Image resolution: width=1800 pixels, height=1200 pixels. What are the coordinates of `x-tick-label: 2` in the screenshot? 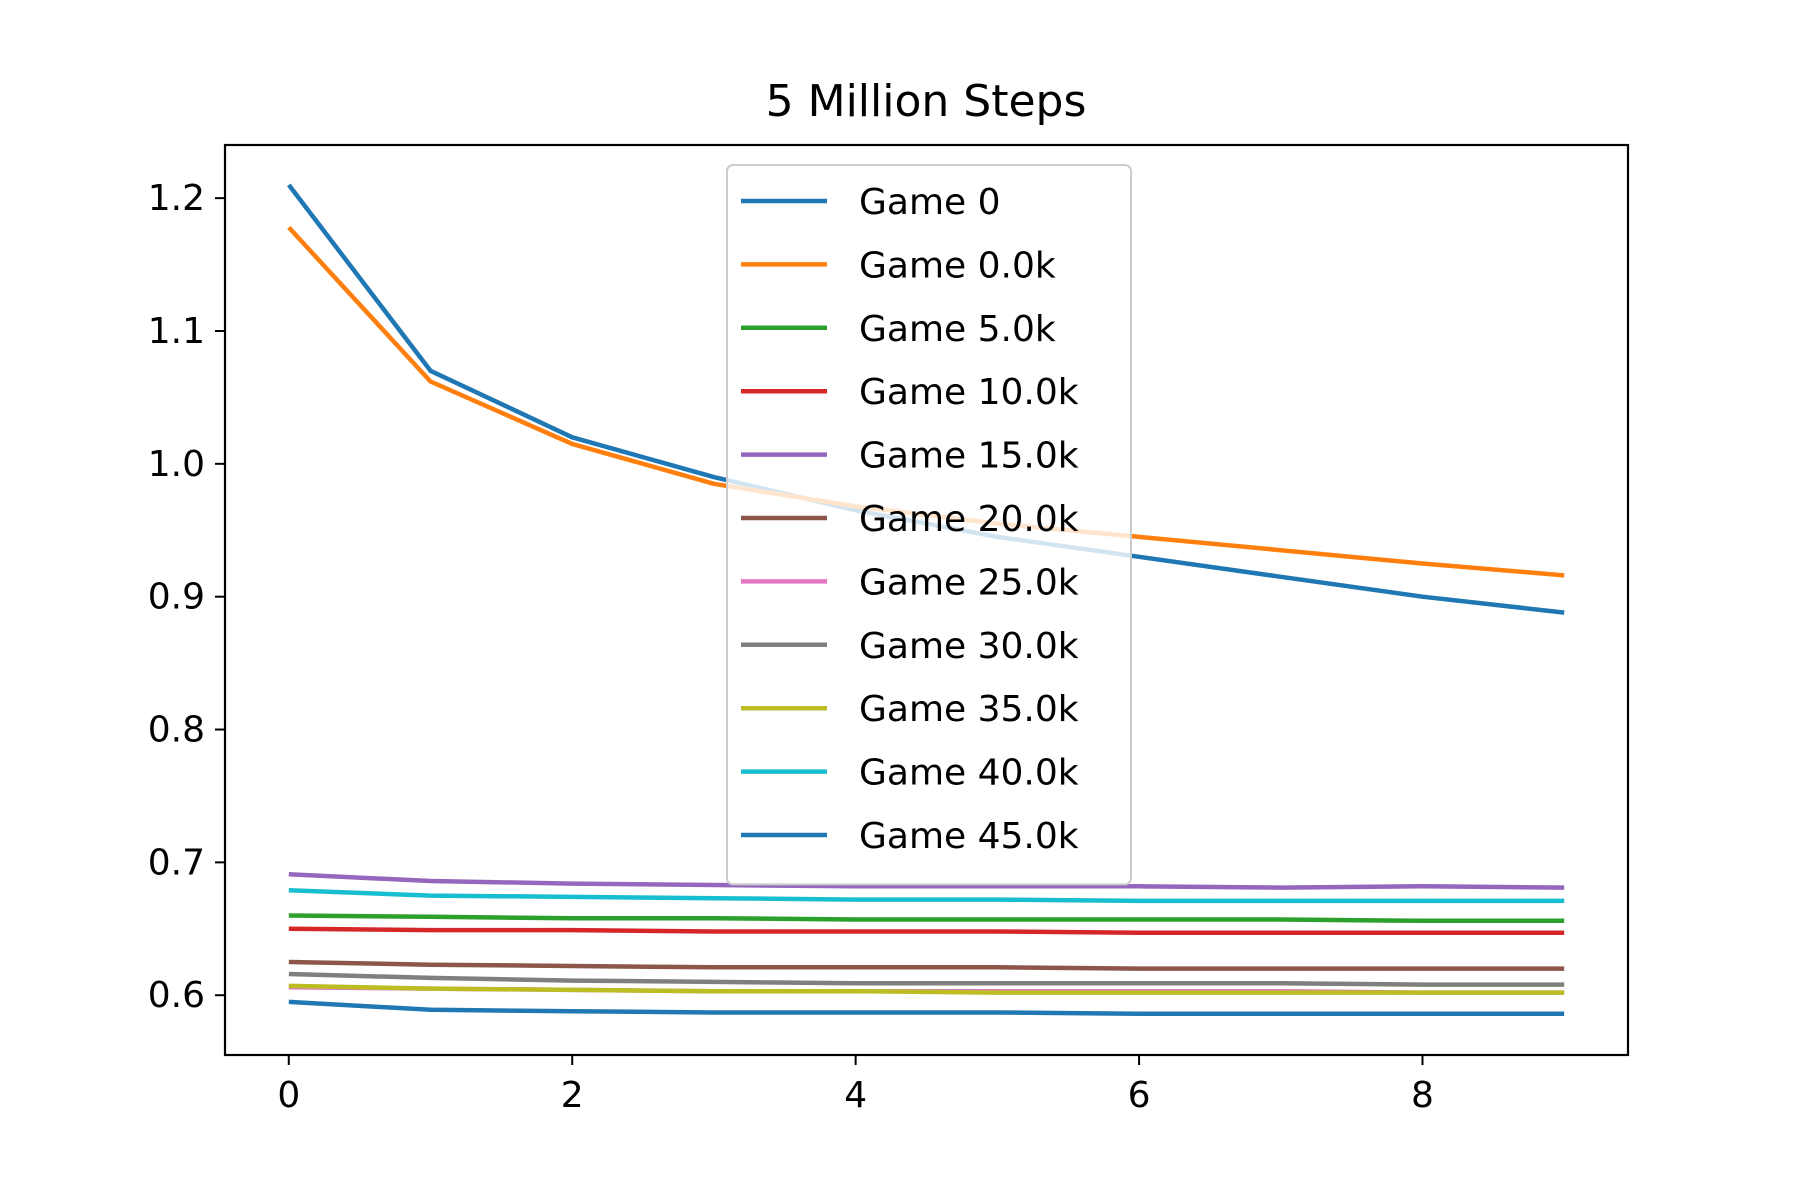 It's located at (572, 1095).